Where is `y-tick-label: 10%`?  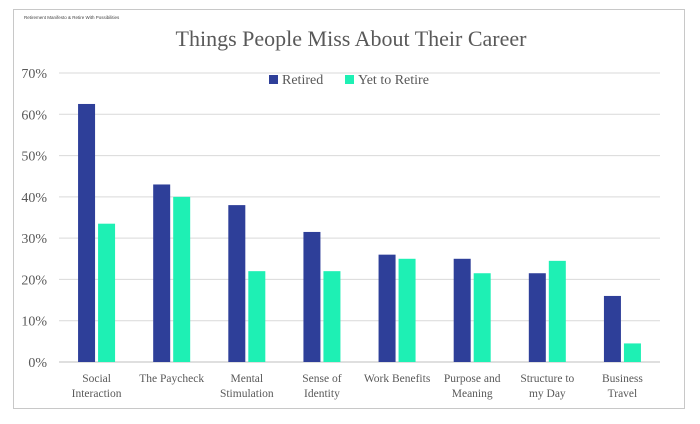
y-tick-label: 10% is located at coordinates (34, 322).